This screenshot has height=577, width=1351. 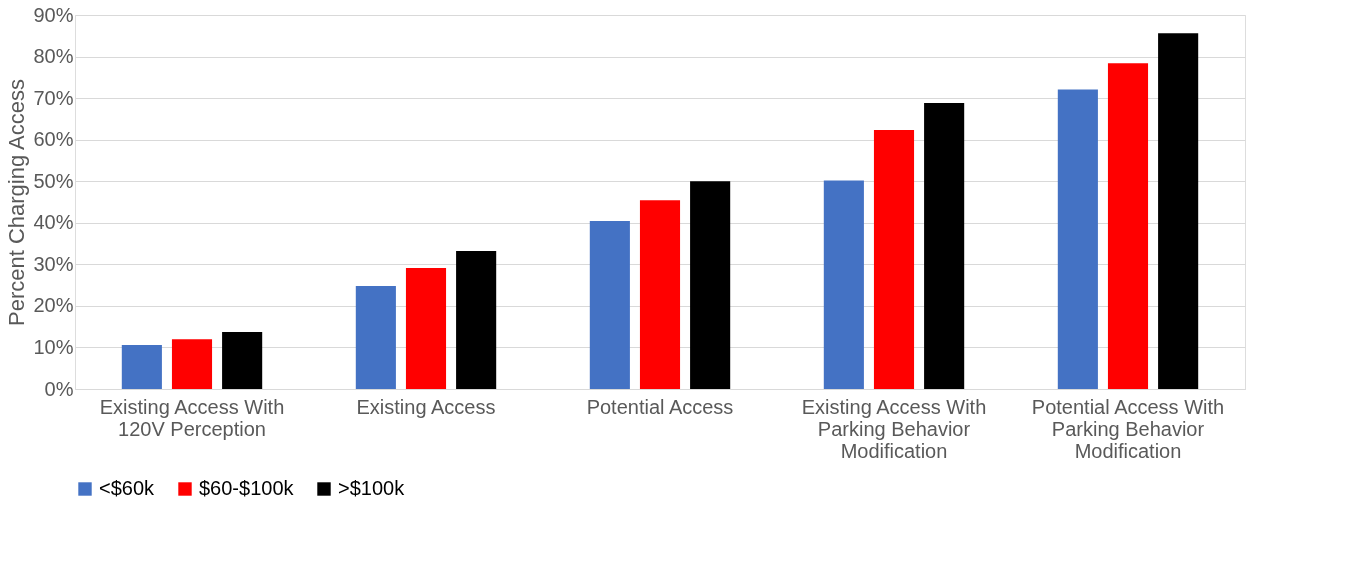 What do you see at coordinates (894, 428) in the screenshot?
I see `x-tick-label: Existing Access With Parking Behavior Modification` at bounding box center [894, 428].